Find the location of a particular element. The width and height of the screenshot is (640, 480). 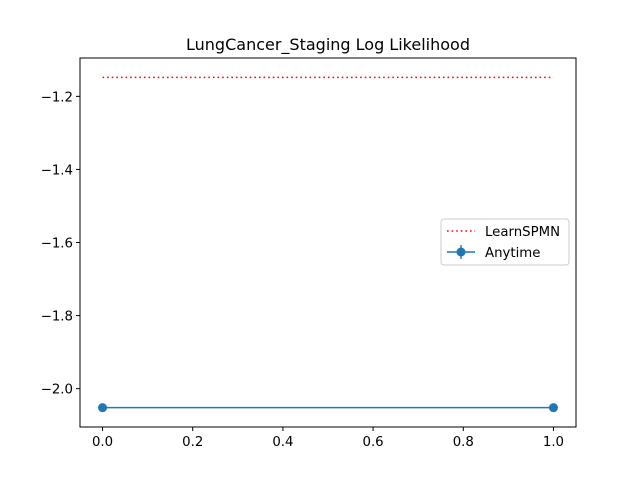

chart-title: LungCancer_Staging Log Likelihood is located at coordinates (328, 45).